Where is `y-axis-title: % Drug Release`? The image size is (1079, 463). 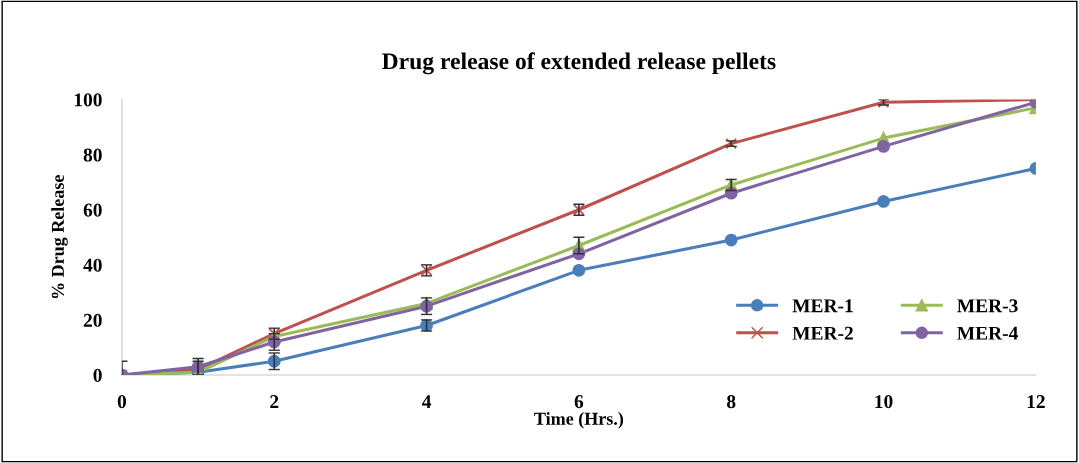
y-axis-title: % Drug Release is located at coordinates (59, 237).